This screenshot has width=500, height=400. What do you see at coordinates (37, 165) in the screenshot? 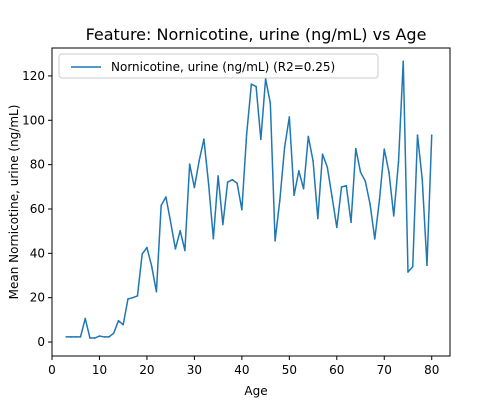
I see `y-tick-label: 80` at bounding box center [37, 165].